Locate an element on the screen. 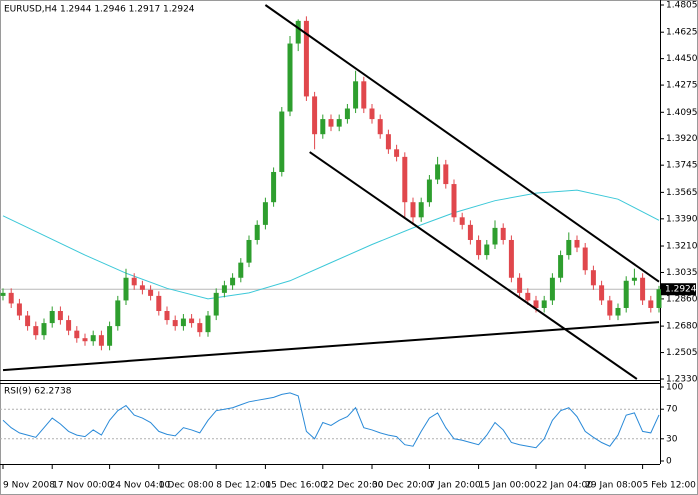 This screenshot has width=698, height=495. trend-line is located at coordinates (331, 346).